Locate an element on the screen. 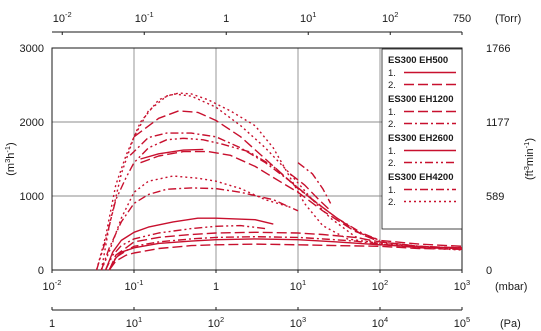 This screenshot has width=541, height=331. mbar-tick-3: 10¹ is located at coordinates (298, 285).